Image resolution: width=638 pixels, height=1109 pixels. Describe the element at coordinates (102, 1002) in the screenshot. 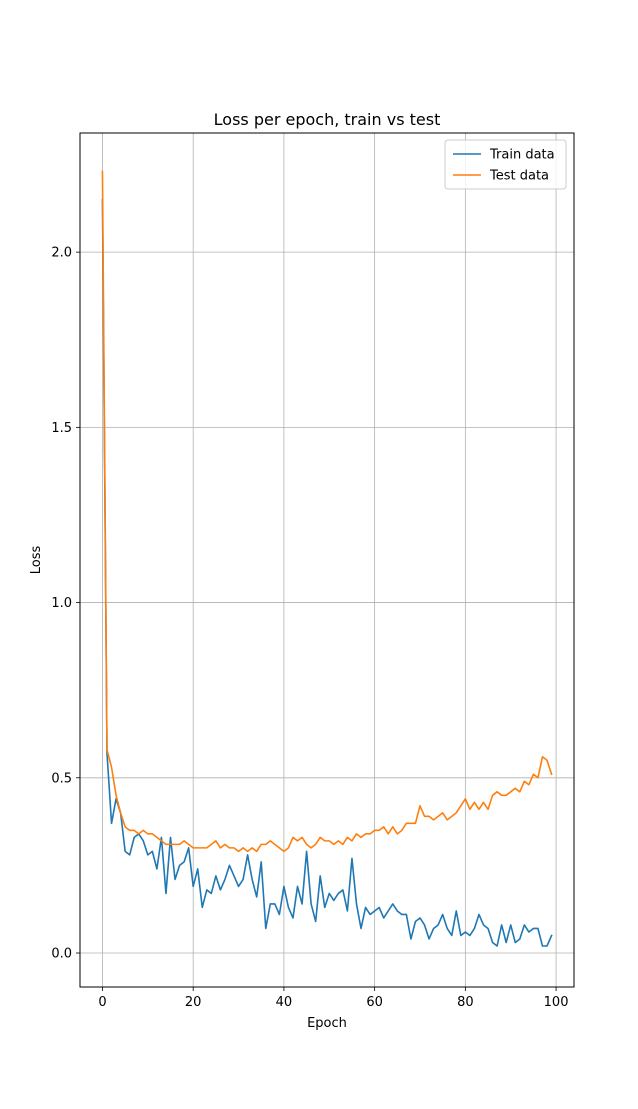

I see `x-tick-label: 0` at that location.